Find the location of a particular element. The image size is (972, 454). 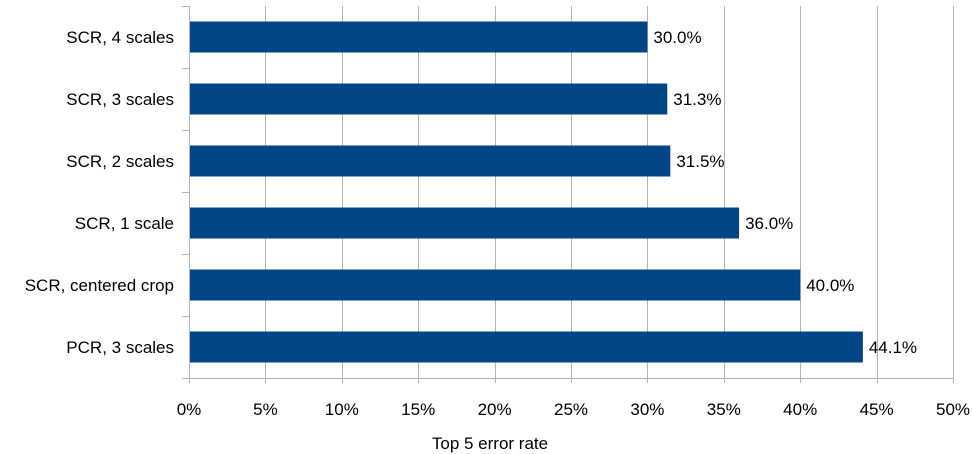

data-label: 36.0% is located at coordinates (769, 223).